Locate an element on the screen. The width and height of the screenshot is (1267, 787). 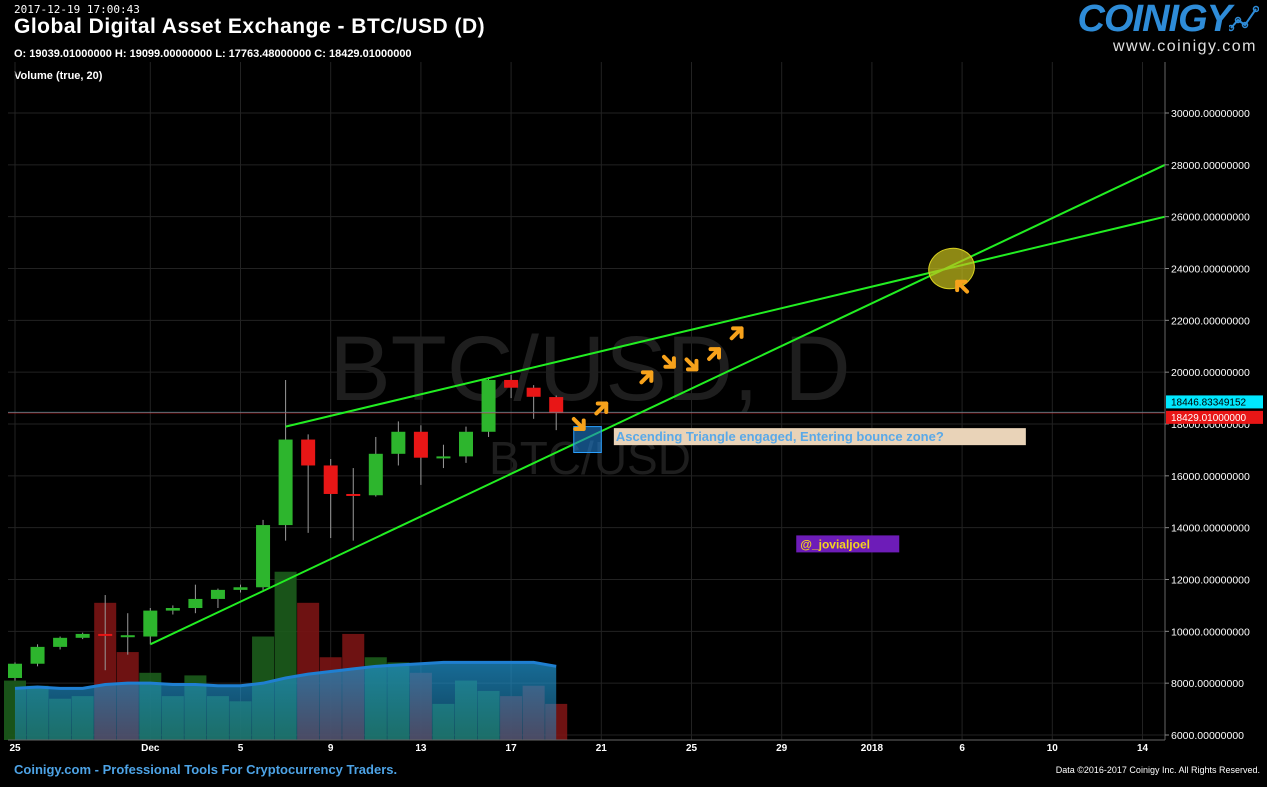
y-tick-label: 22000.00000000 is located at coordinates (1210, 321).